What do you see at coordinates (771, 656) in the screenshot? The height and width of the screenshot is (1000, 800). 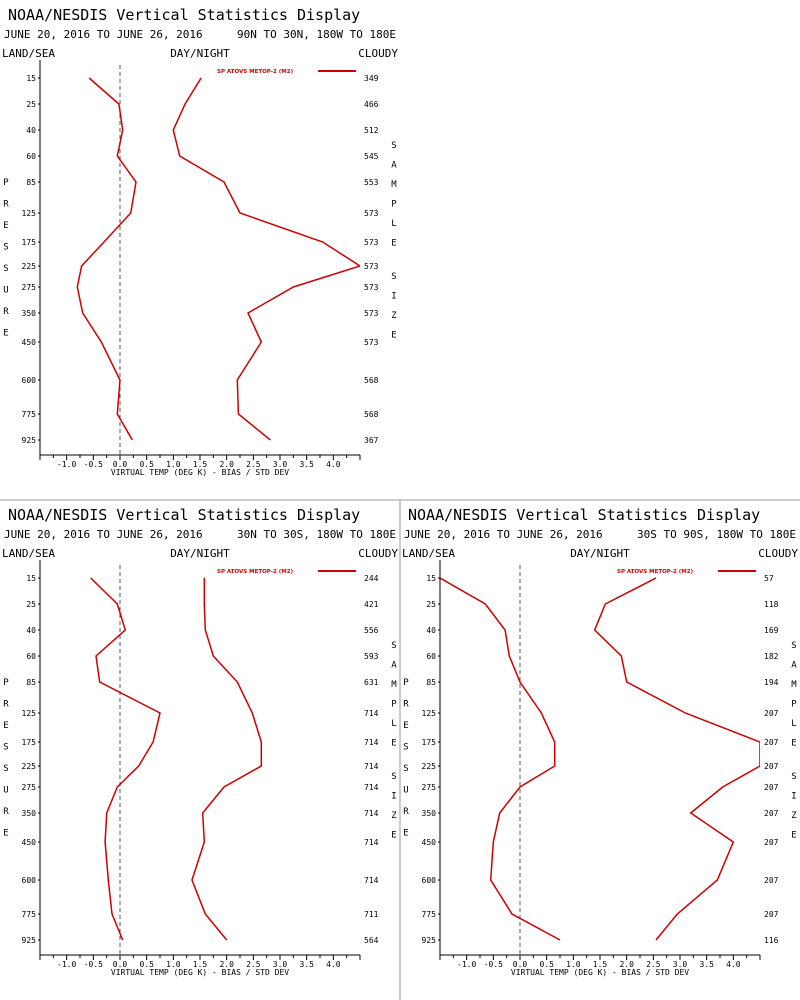 I see `sample-size-label: 182` at bounding box center [771, 656].